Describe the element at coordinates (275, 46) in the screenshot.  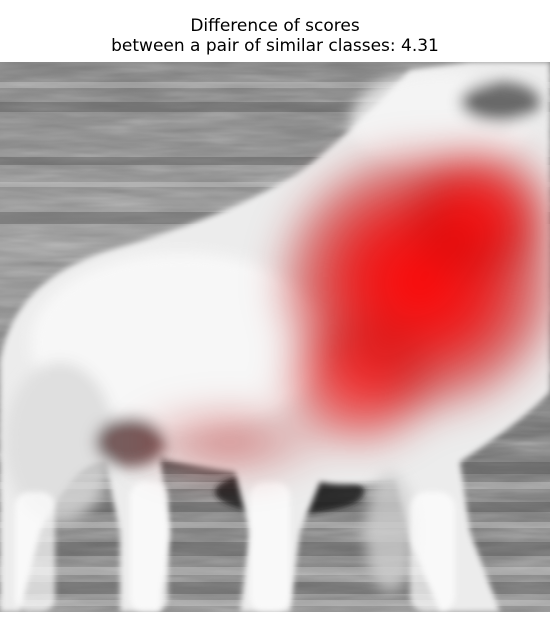
I see `title-line-2: between a pair of similar classes: 4.31` at that location.